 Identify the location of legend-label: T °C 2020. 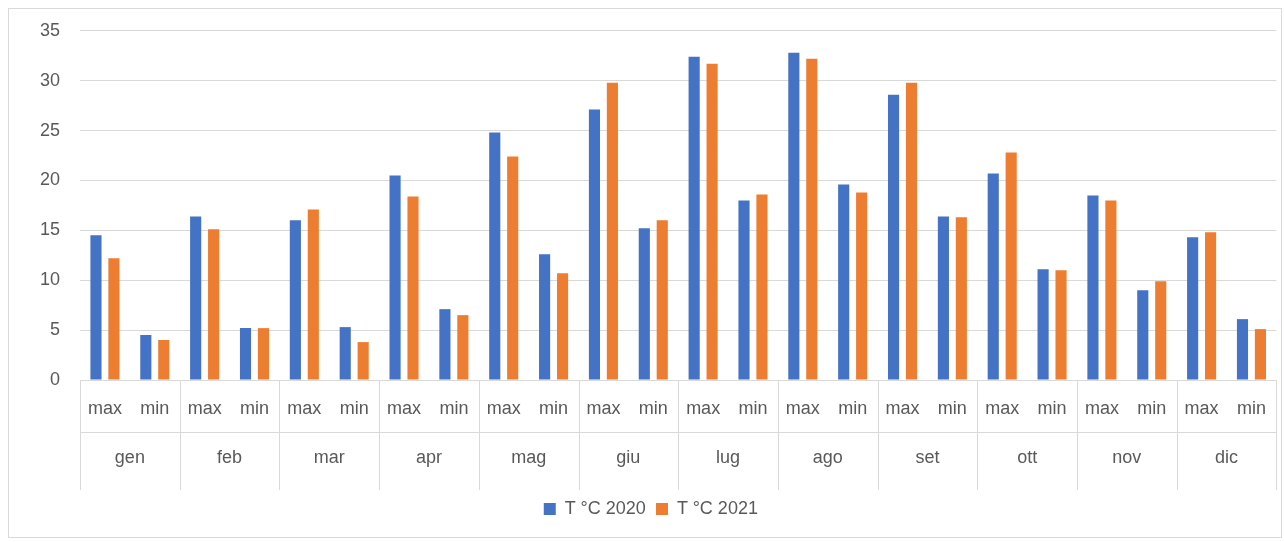
(605, 507).